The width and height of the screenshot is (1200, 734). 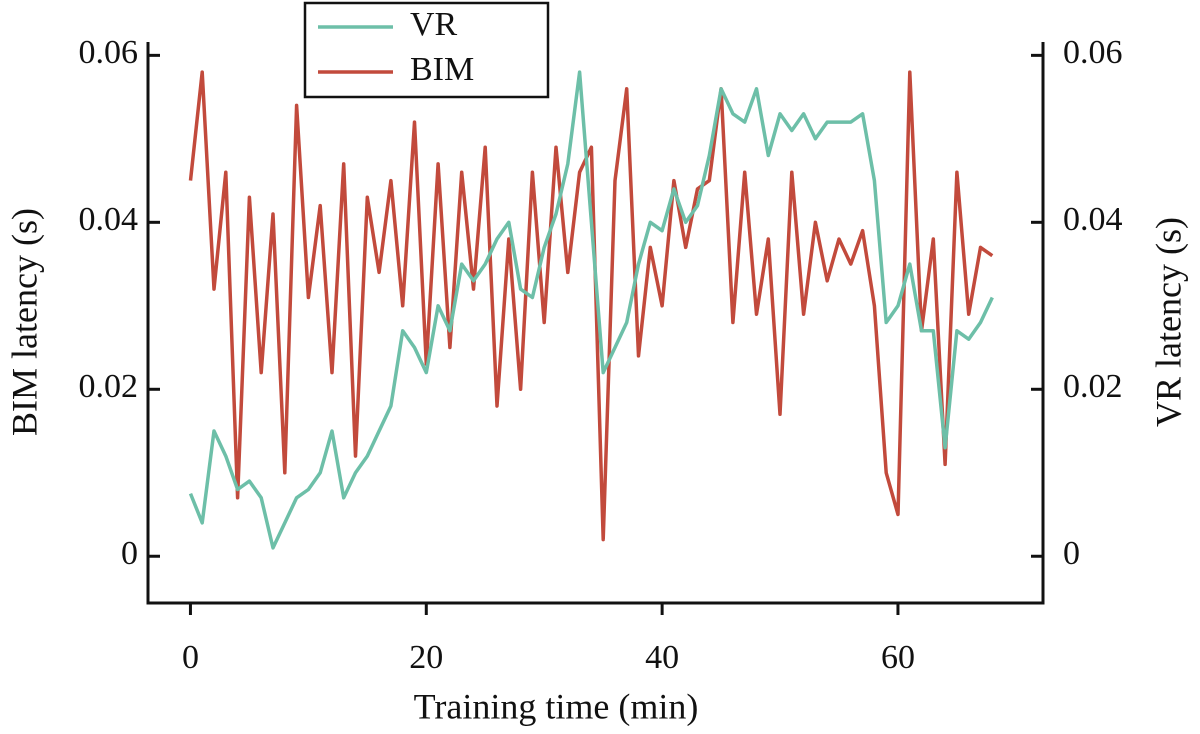 I want to click on y-axis-label: BIM latency (s), so click(x=24, y=322).